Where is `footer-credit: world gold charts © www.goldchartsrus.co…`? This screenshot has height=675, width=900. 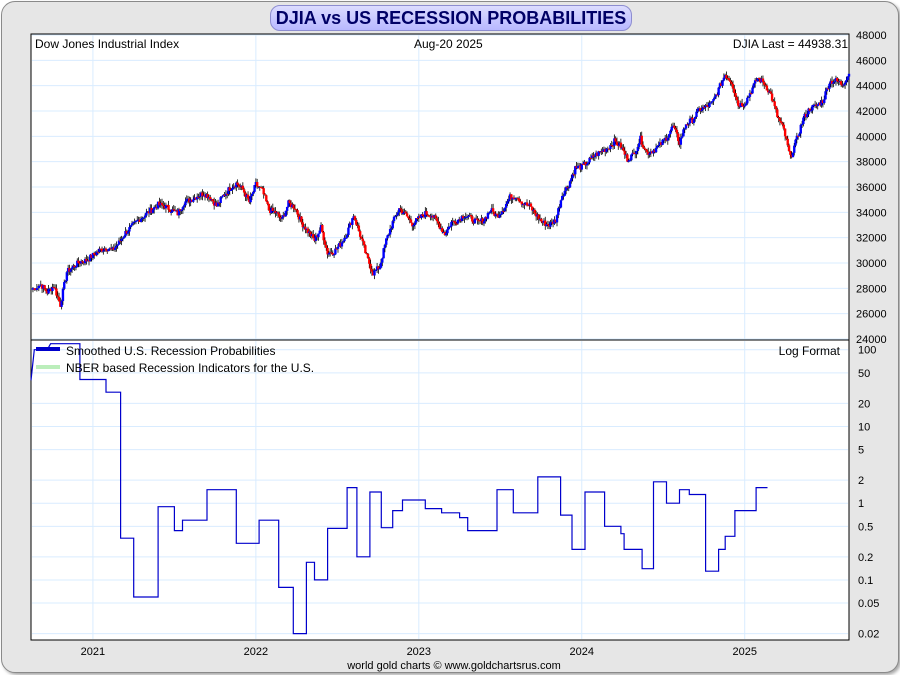
footer-credit: world gold charts © www.goldchartsrus.co… is located at coordinates (453, 666).